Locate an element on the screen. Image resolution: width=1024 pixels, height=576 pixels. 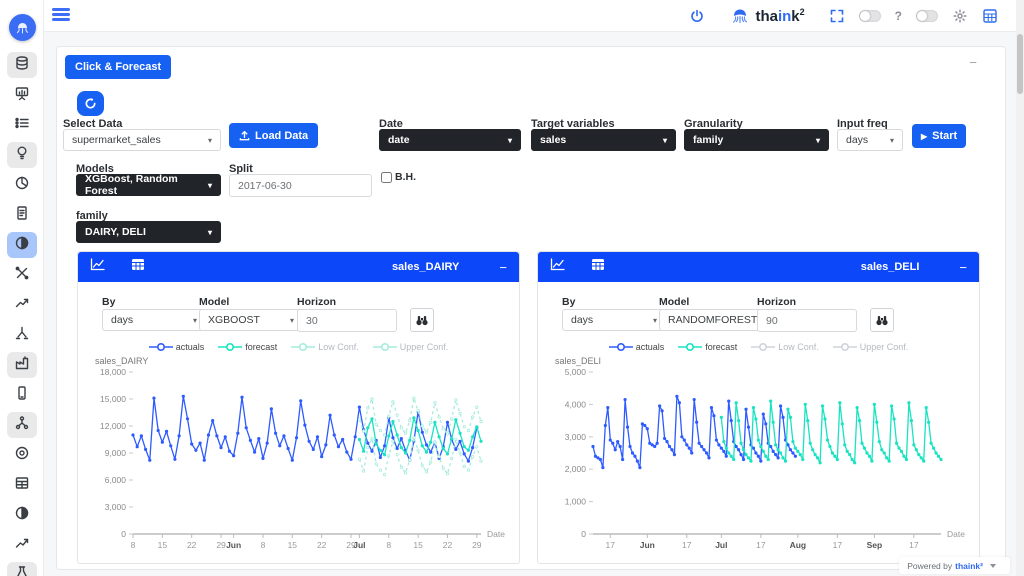
topbar: thaink2 ? is located at coordinates (530, 16).